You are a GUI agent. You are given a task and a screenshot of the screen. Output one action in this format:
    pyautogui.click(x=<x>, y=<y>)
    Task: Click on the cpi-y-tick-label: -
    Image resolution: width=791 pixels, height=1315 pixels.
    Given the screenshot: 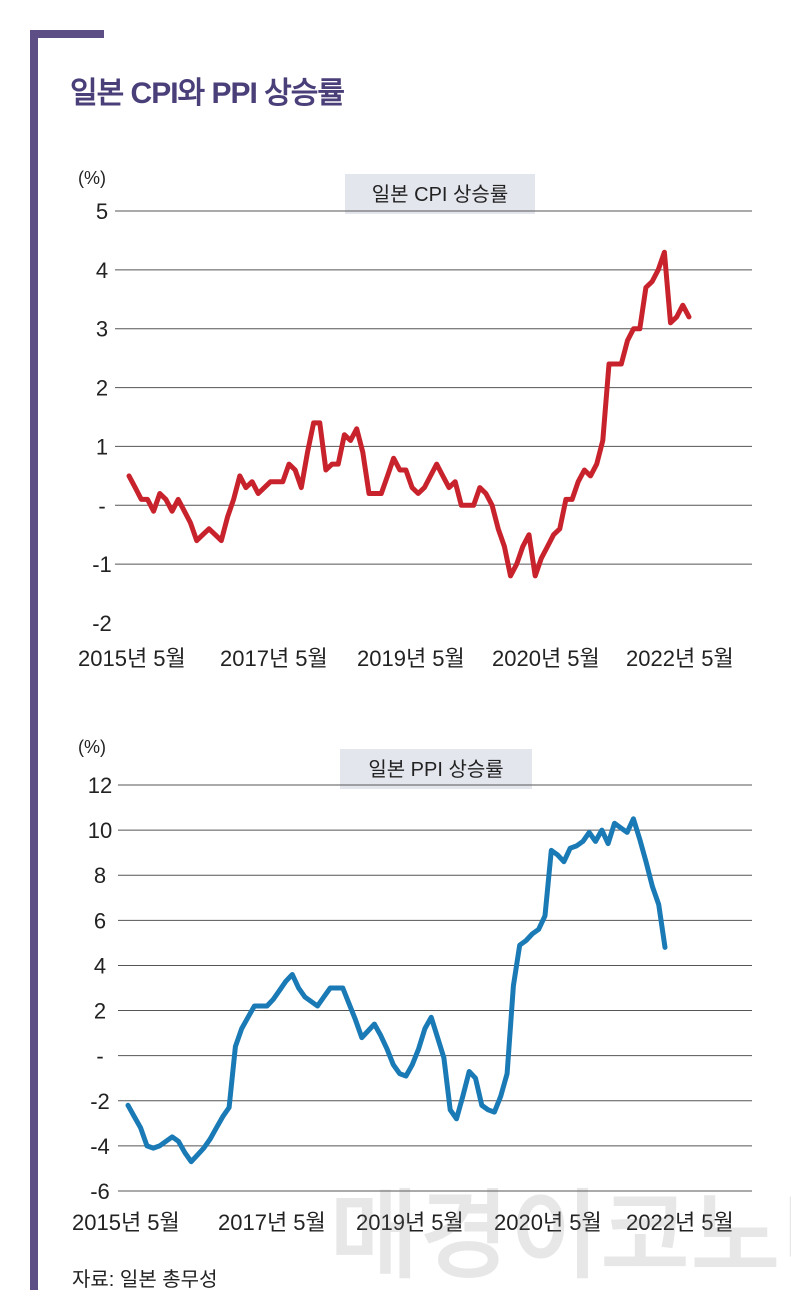 What is the action you would take?
    pyautogui.click(x=101, y=505)
    